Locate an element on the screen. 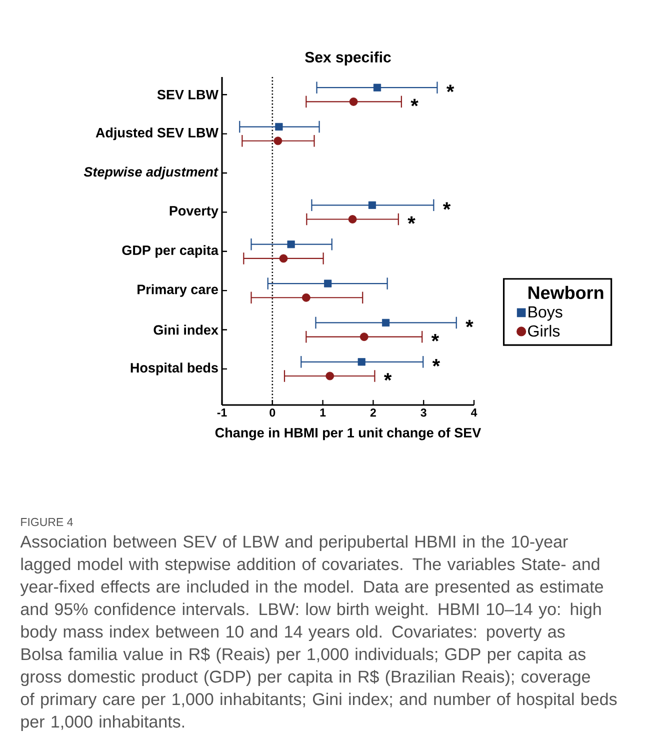  x-axis-title: Change in HBMI per 1 unit change of SEV is located at coordinates (348, 434).